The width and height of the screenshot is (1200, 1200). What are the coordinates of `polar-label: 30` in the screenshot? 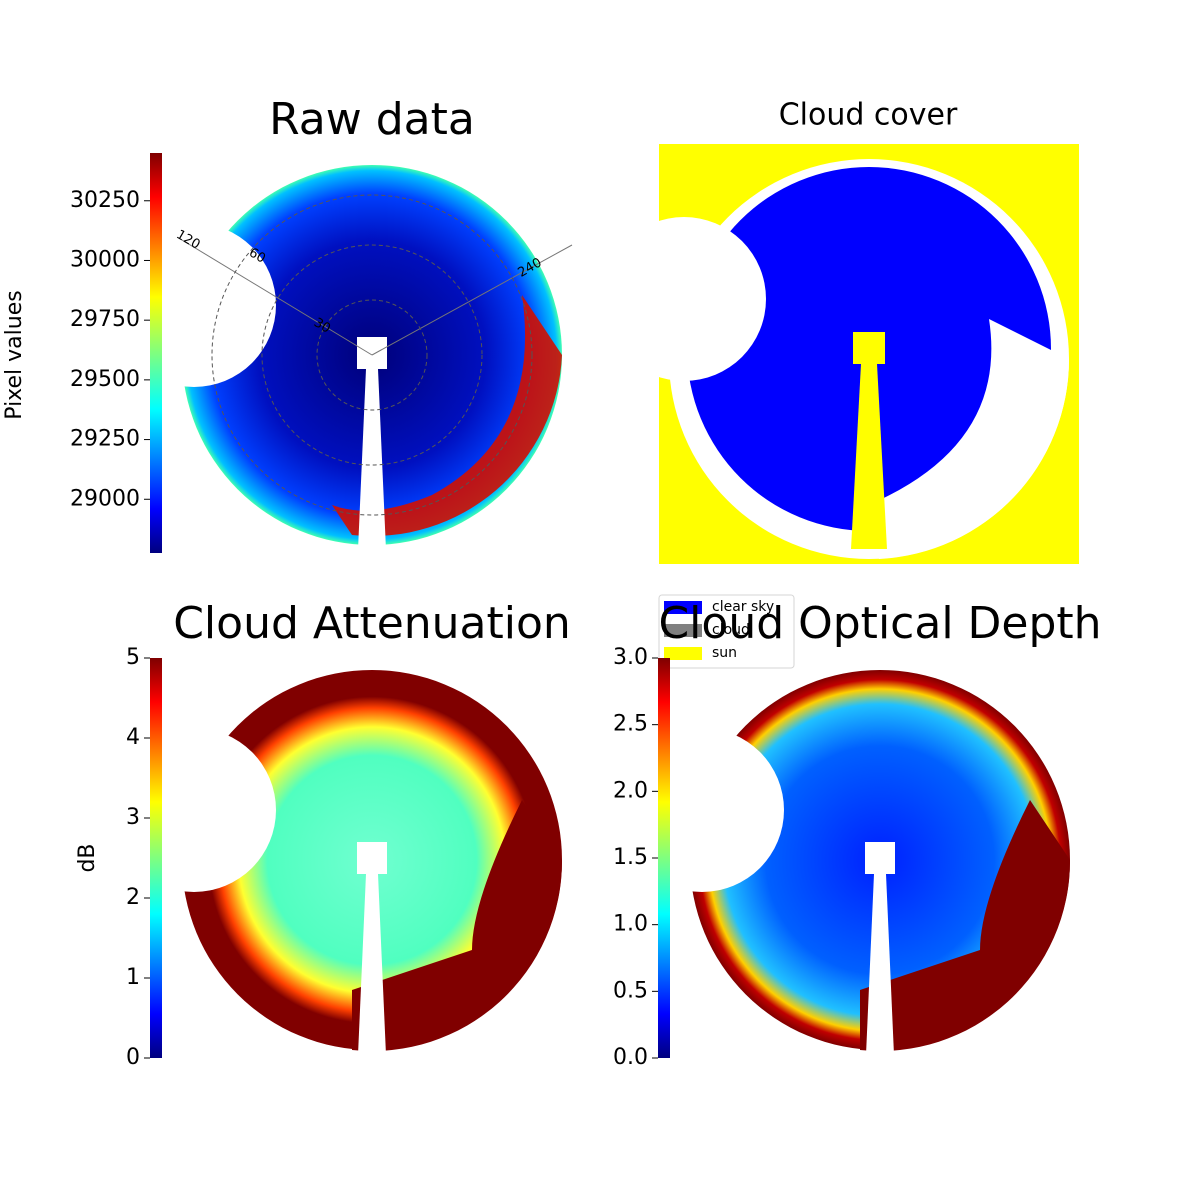 It's located at (322, 325).